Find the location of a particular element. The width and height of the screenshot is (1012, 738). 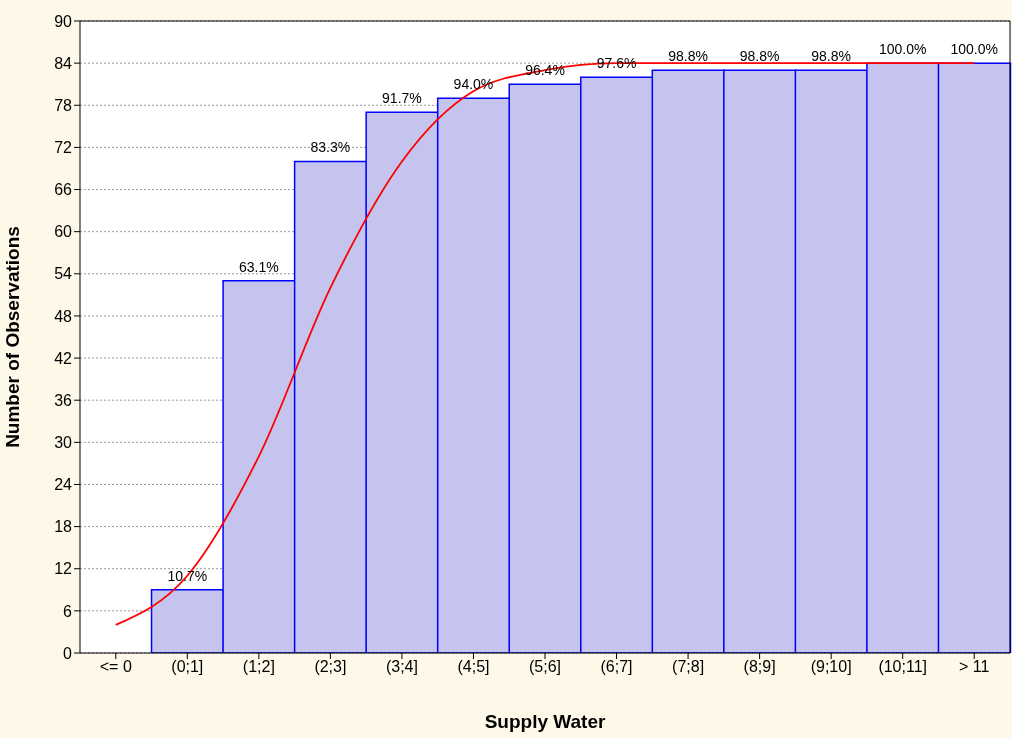

x-tick-label: (1;2] is located at coordinates (258, 667).